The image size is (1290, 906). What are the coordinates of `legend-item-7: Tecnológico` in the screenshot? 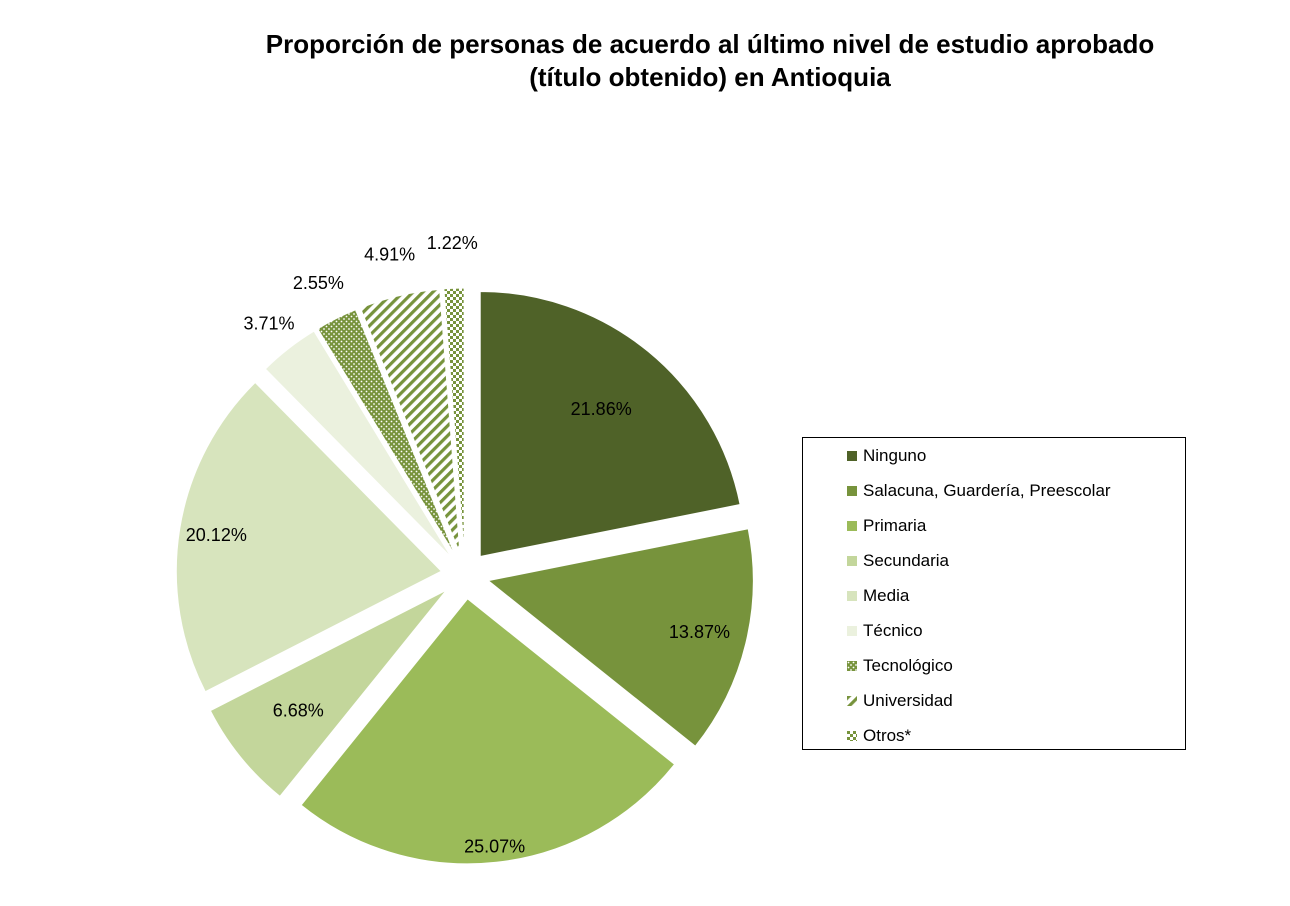 It's located at (900, 666).